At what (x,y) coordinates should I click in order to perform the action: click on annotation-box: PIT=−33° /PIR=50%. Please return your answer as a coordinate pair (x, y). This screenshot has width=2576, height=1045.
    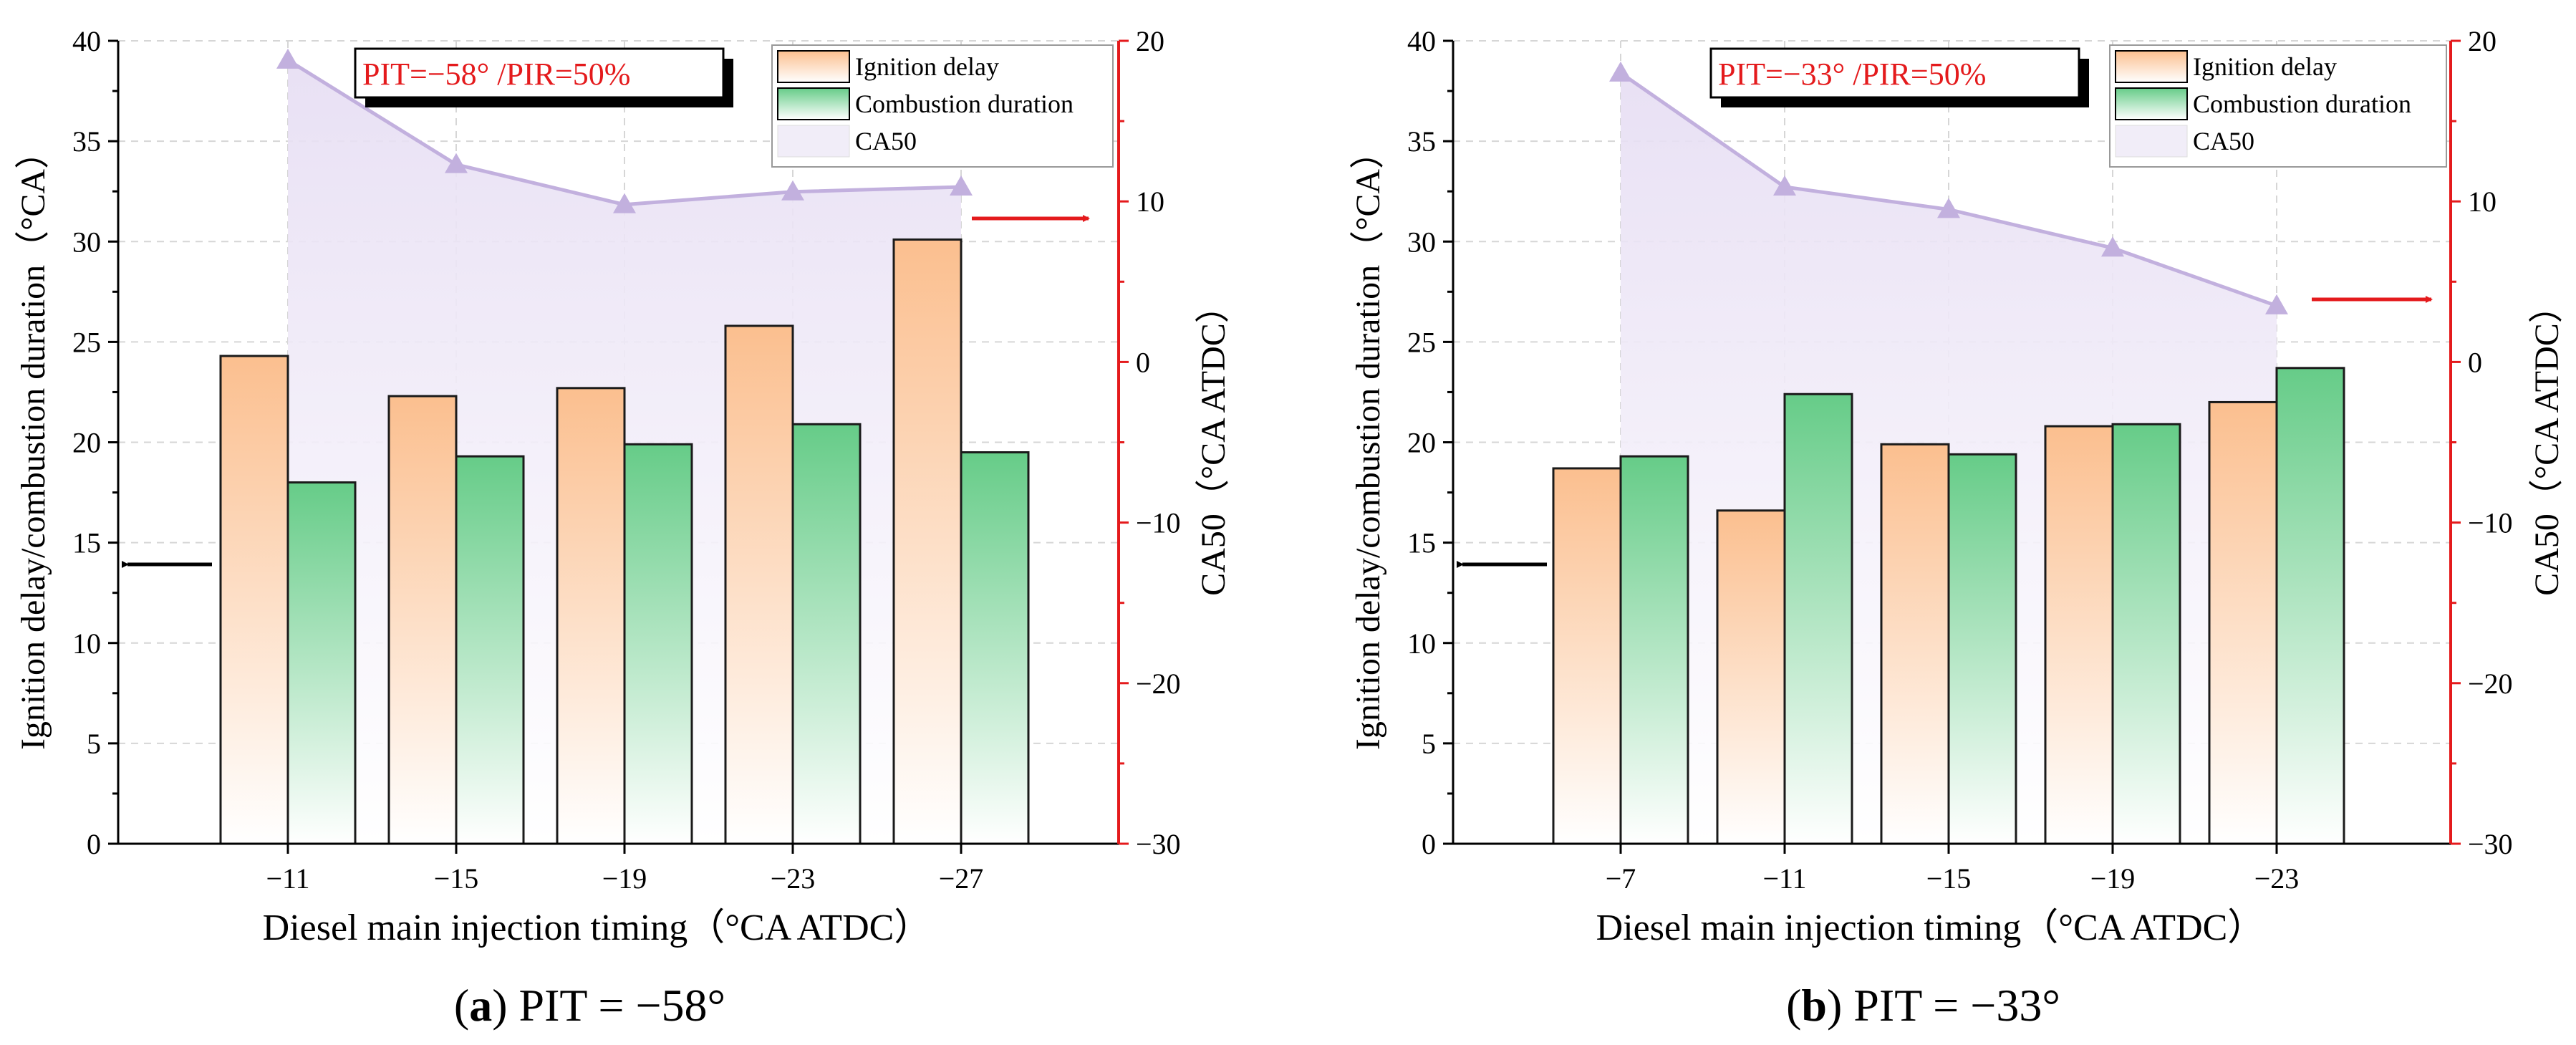
    Looking at the image, I should click on (1899, 77).